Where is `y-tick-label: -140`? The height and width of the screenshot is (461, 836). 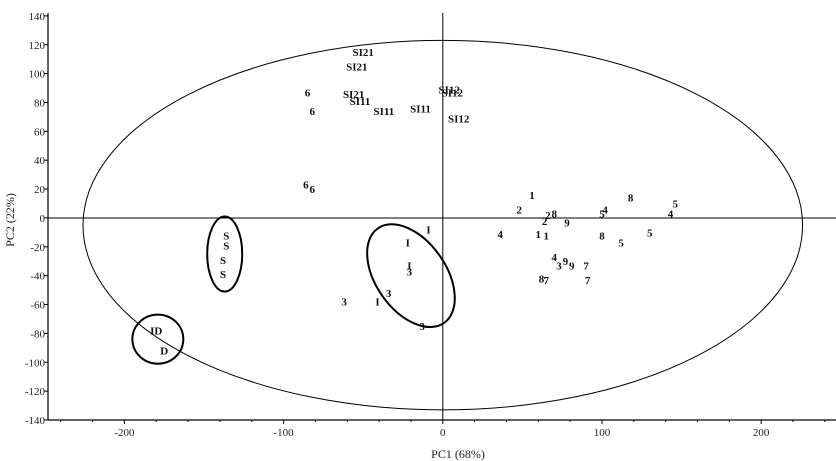 y-tick-label: -140 is located at coordinates (35, 421).